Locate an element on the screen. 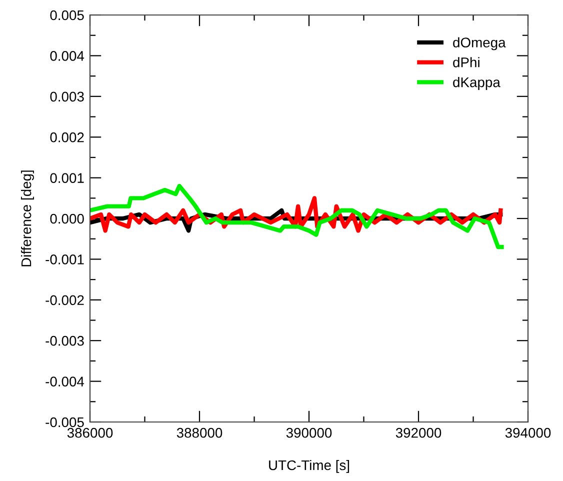 This screenshot has height=481, width=563. legend-label: dOmega is located at coordinates (479, 43).